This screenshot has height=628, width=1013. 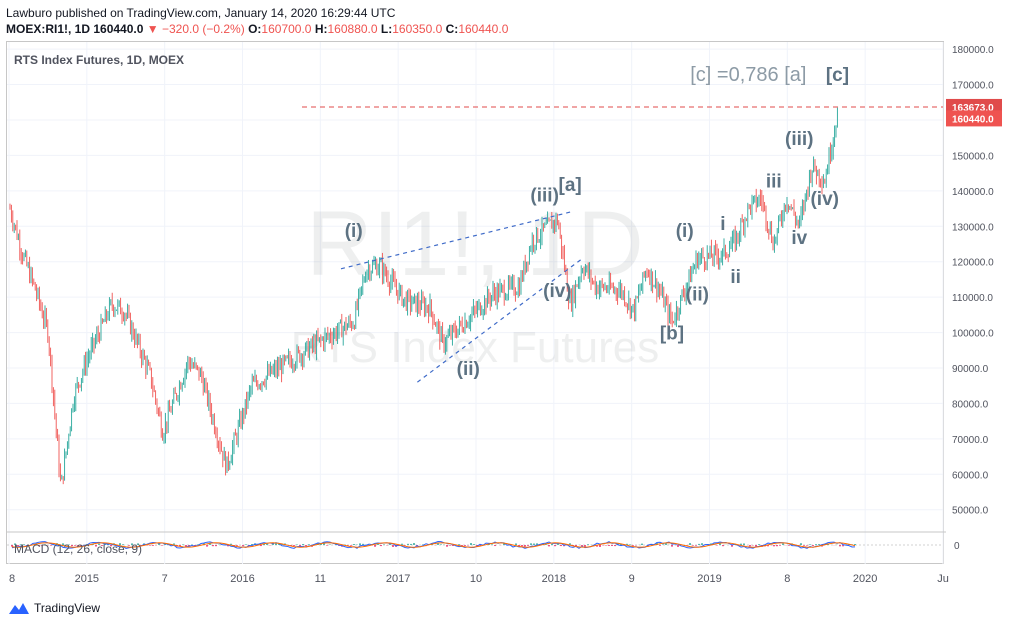 I want to click on price-label-box, so click(x=974, y=118).